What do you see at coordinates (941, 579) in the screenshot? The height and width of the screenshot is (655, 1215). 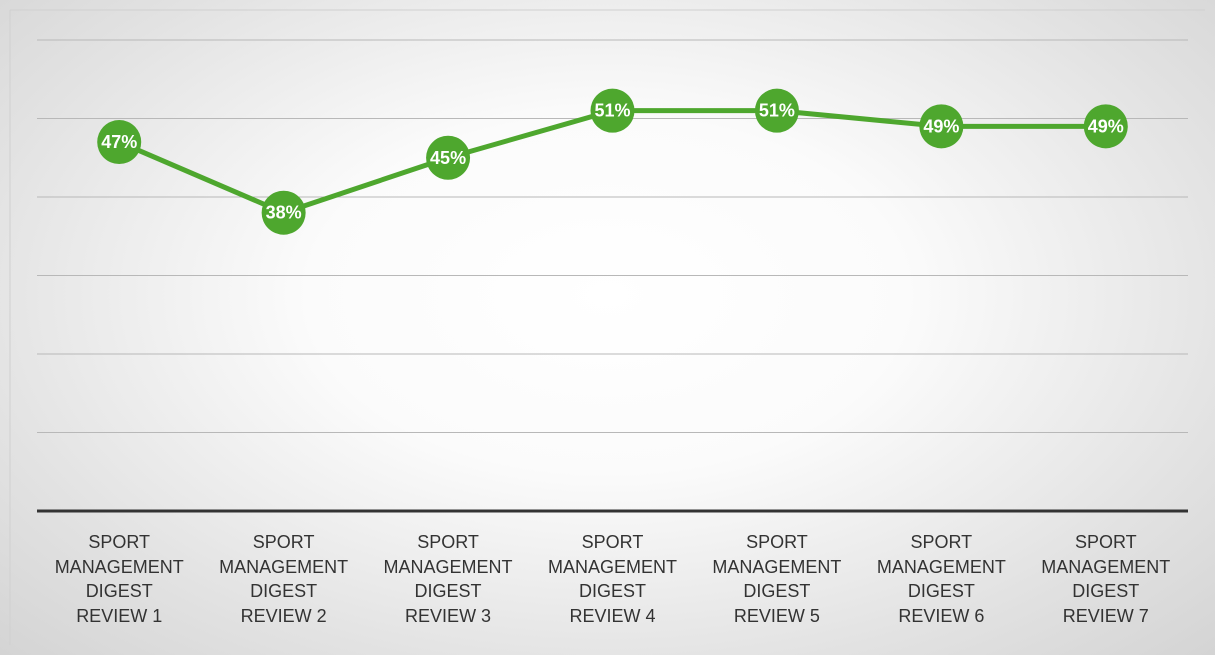 I see `x-tick-label: SPORT MANAGEMENT DIGEST REVIEW 6` at bounding box center [941, 579].